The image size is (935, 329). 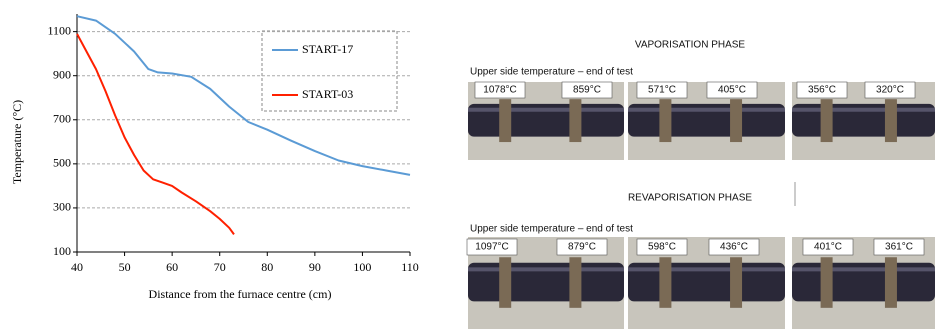 What do you see at coordinates (327, 49) in the screenshot?
I see `legend-label: START-17` at bounding box center [327, 49].